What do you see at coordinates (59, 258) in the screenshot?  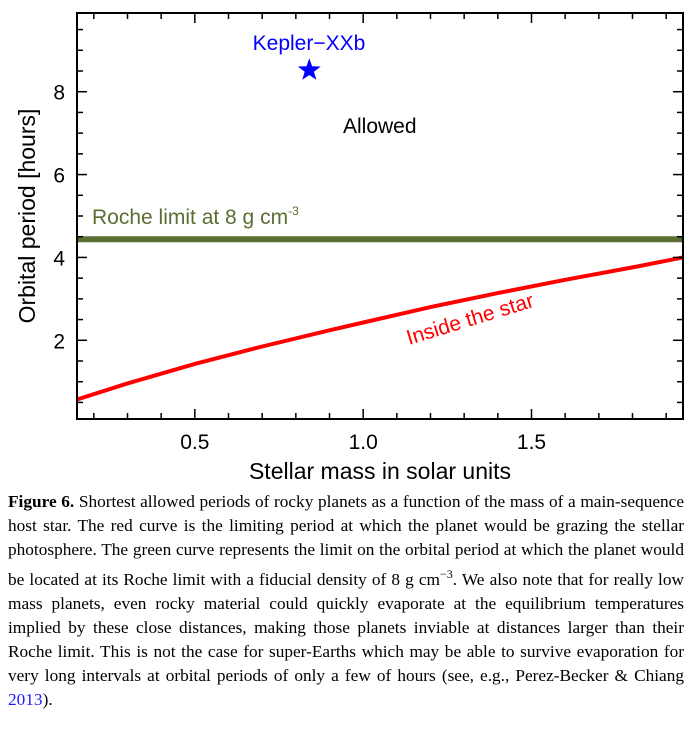 I see `y-tick-label: 4` at bounding box center [59, 258].